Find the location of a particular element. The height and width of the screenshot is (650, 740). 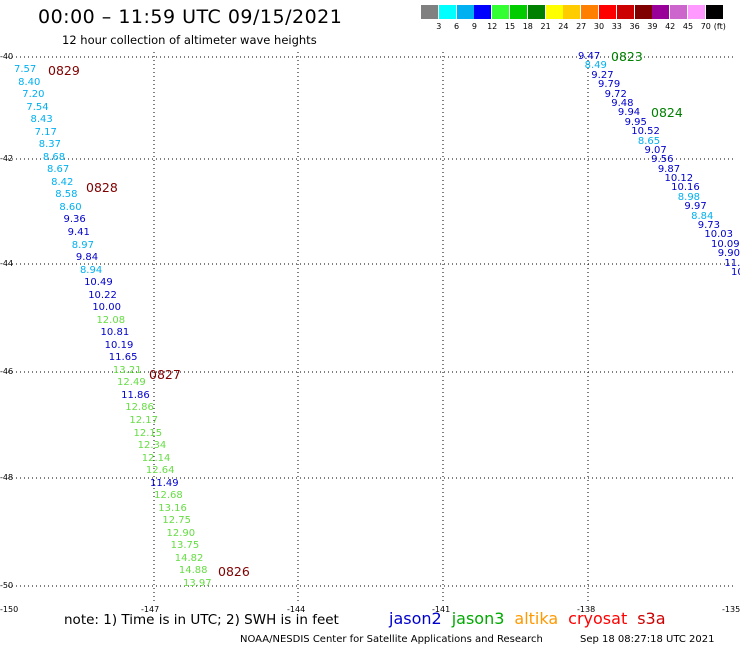

swh-value: 8.60 is located at coordinates (70, 207).